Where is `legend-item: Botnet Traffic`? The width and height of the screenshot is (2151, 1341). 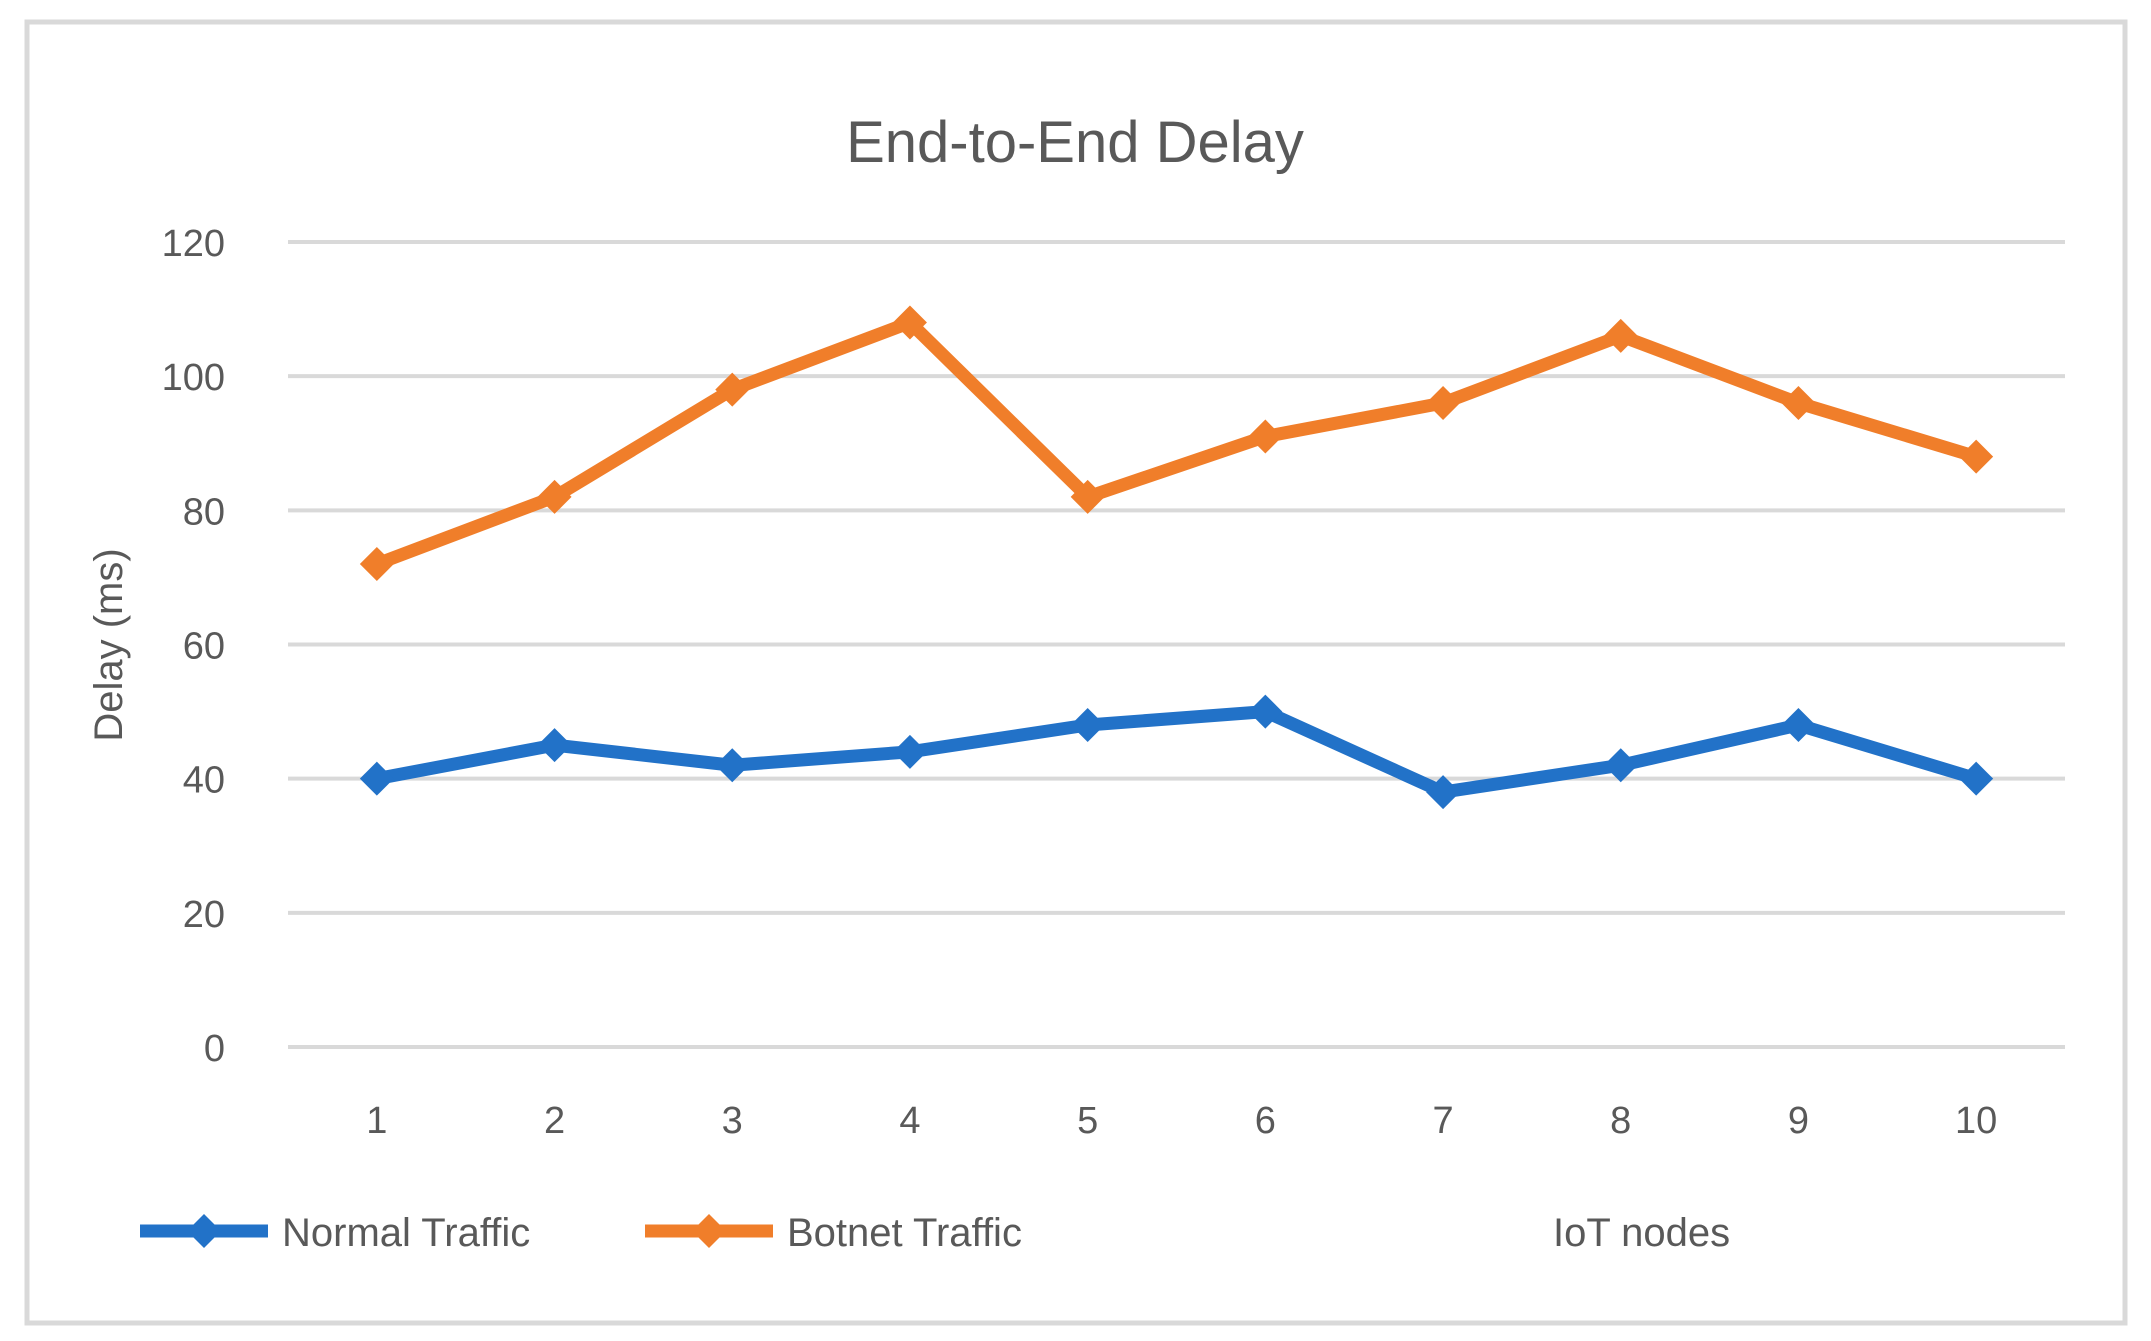 legend-item: Botnet Traffic is located at coordinates (833, 1233).